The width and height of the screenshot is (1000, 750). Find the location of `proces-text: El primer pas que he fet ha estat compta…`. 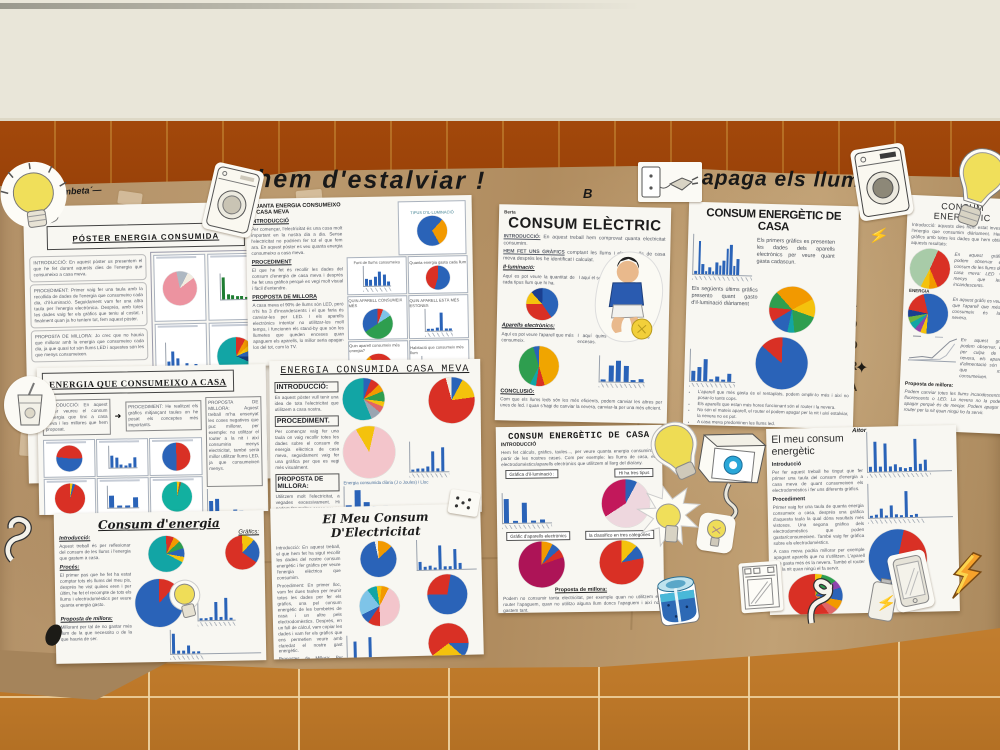

proces-text: El primer pas que he fet ha estat compta… is located at coordinates (95, 589).